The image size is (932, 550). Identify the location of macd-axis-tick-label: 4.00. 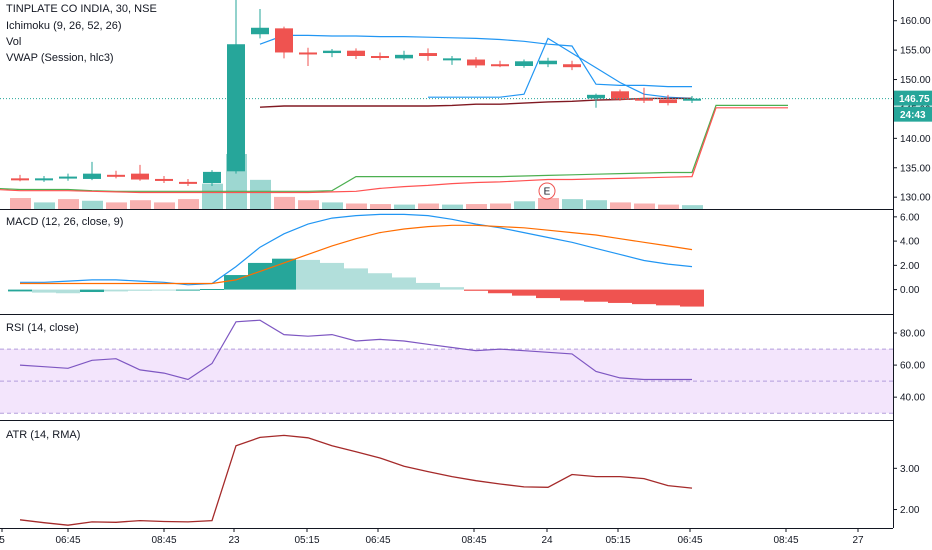
(910, 242).